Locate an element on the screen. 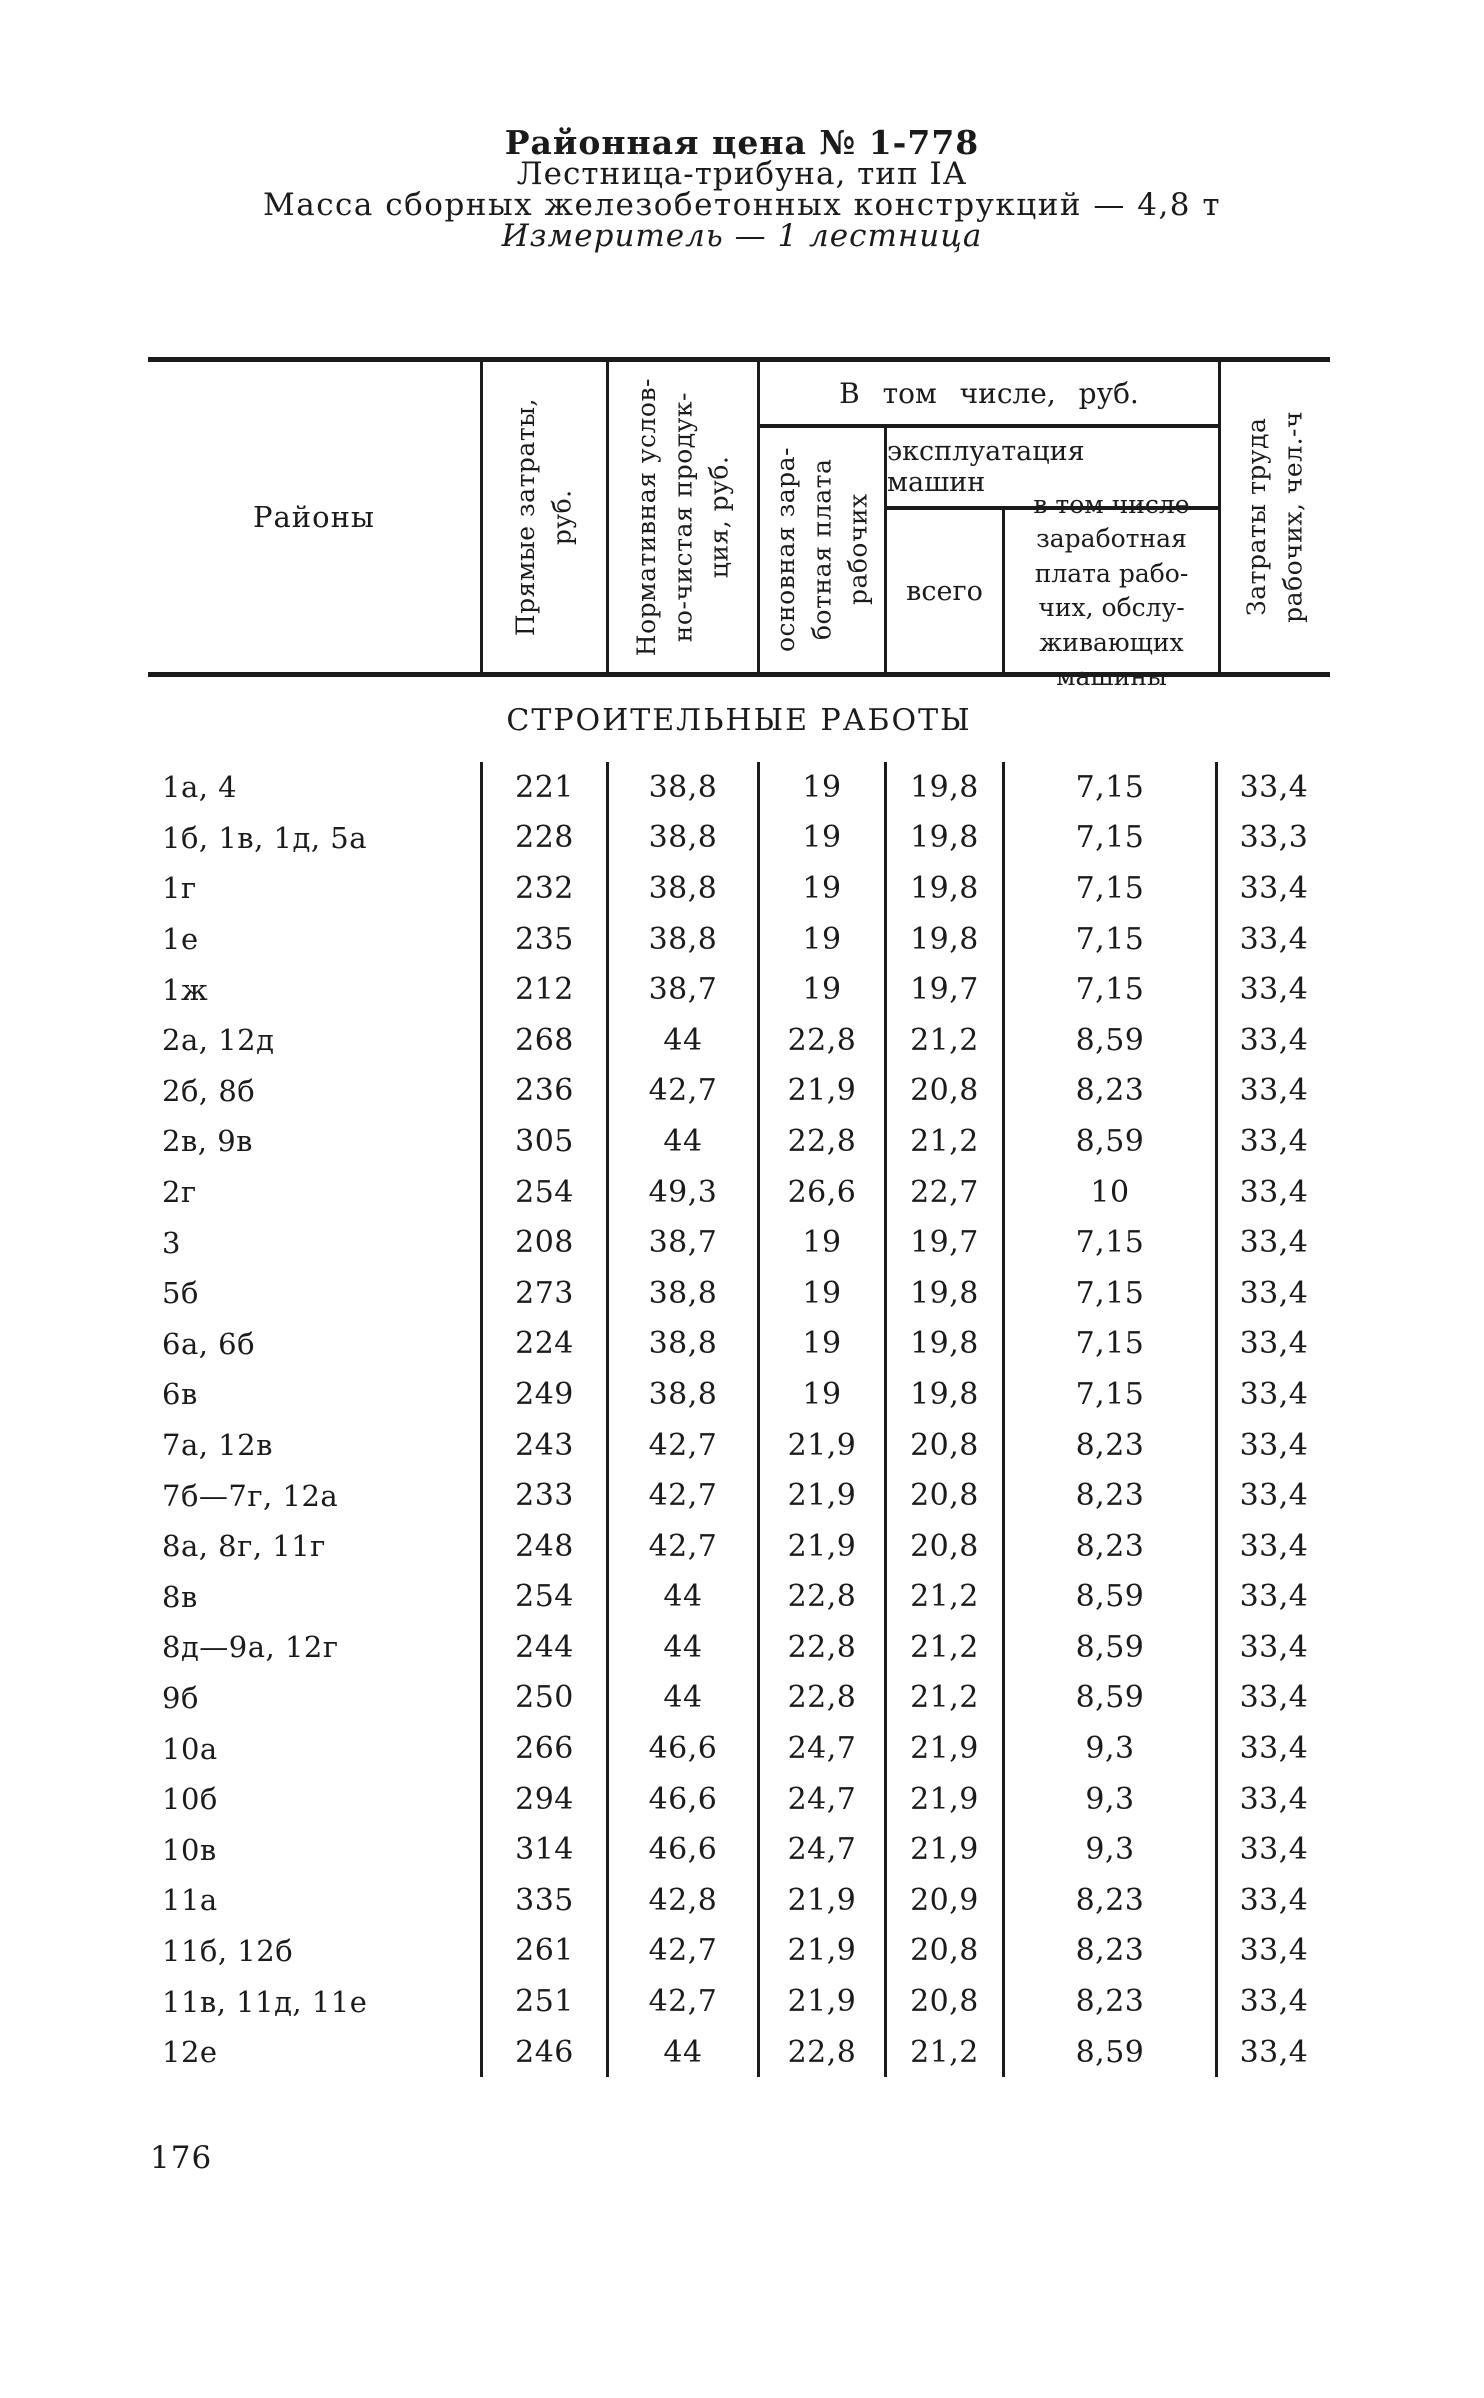 The width and height of the screenshot is (1484, 2398). col-header-machine-operation: эксплуатация машин is located at coordinates (1052, 469).